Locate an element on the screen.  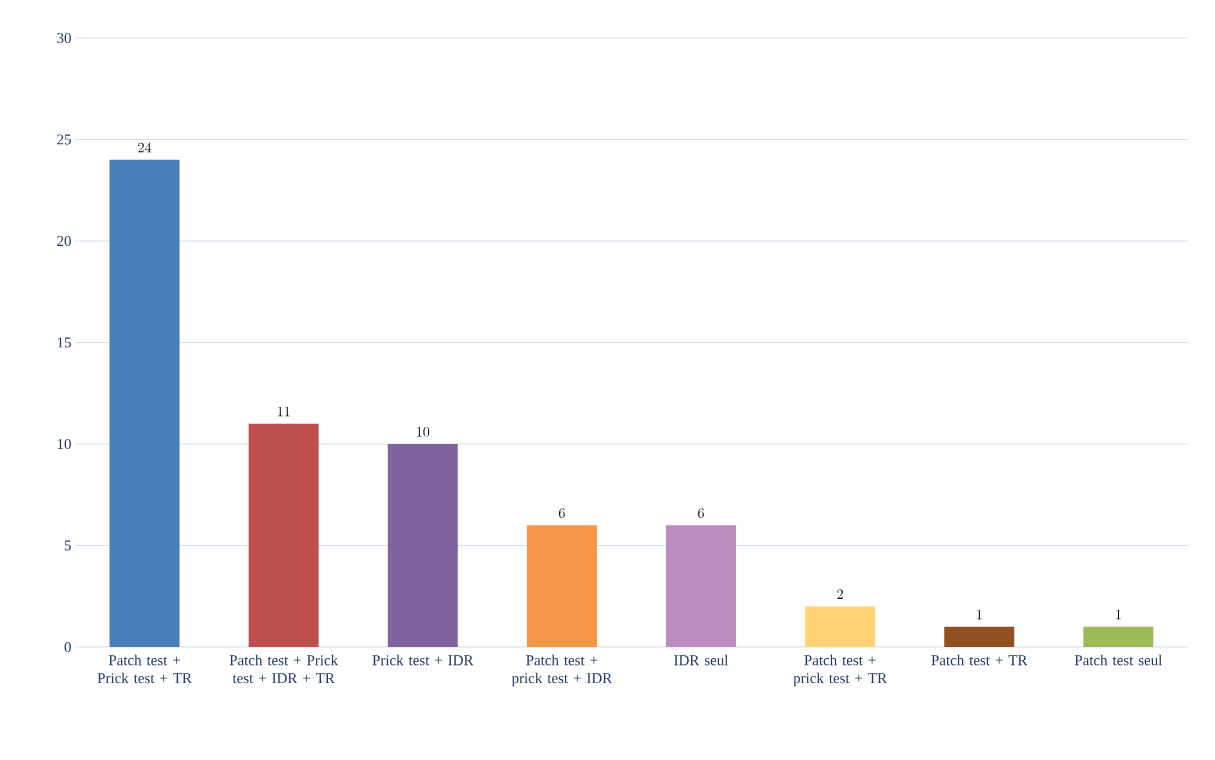
y-tick-label: 0 is located at coordinates (67, 647).